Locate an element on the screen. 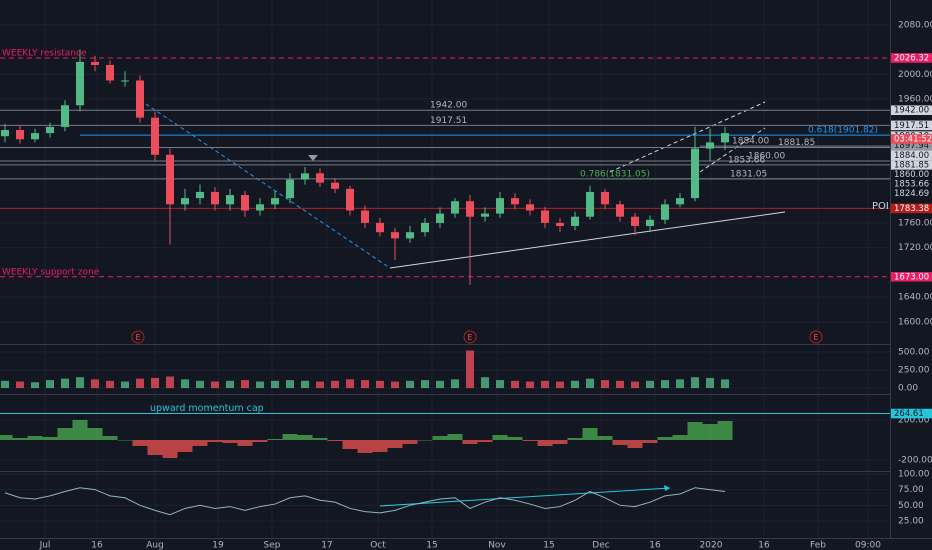  y-tick-label: 2080.00 is located at coordinates (915, 25).